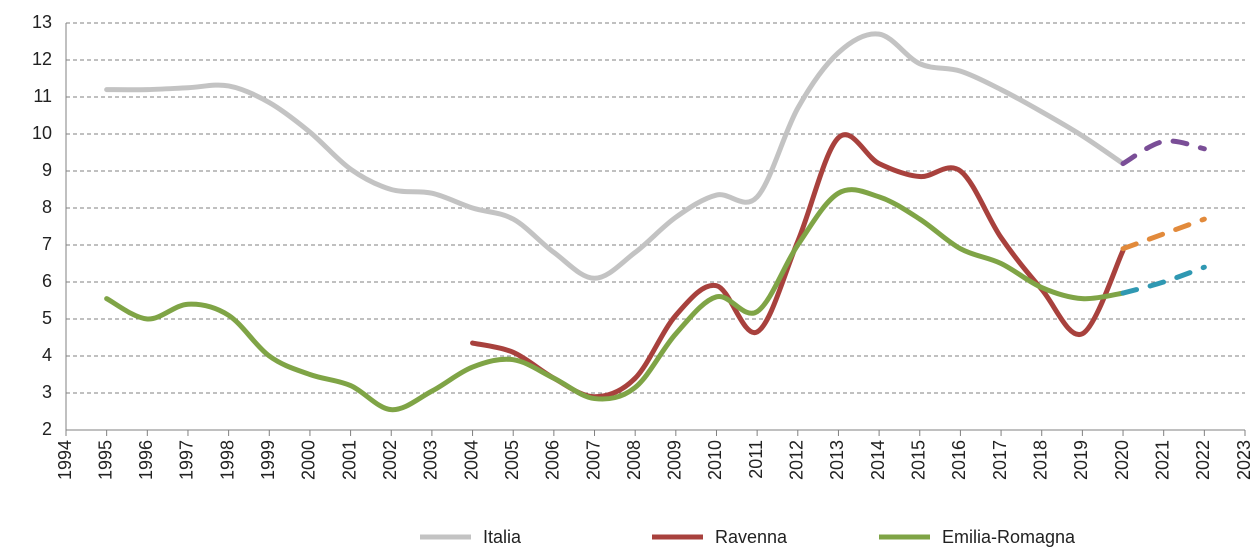 The image size is (1256, 549). I want to click on y-tick-label: 6, so click(47, 281).